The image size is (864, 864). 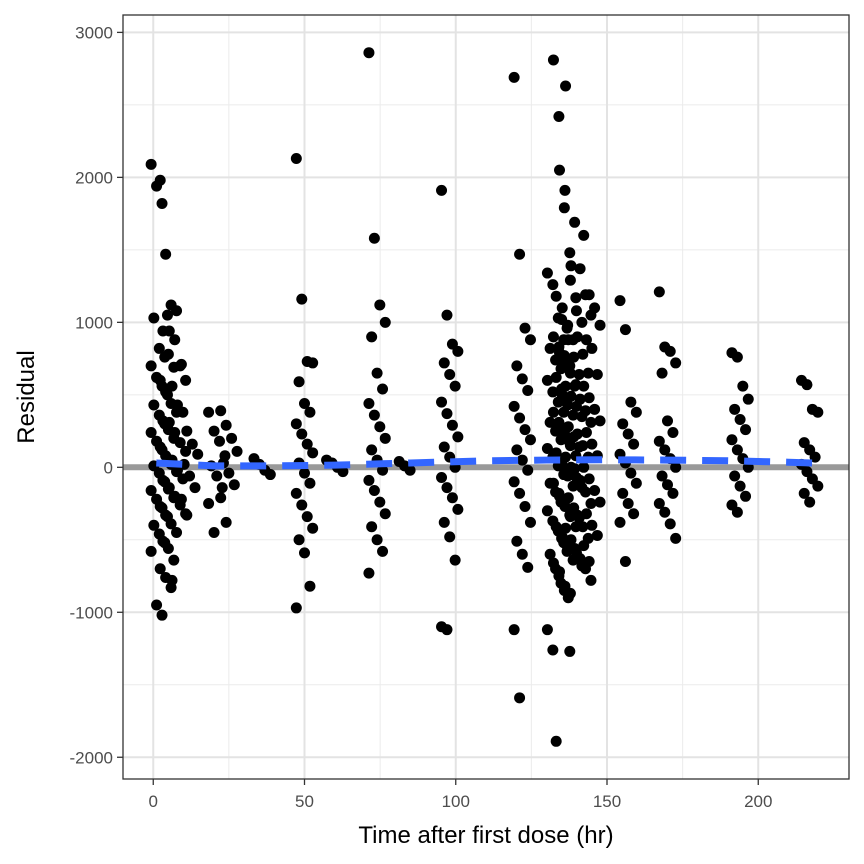 I want to click on x-axis-title: Time after first dose (hr), so click(x=485, y=835).